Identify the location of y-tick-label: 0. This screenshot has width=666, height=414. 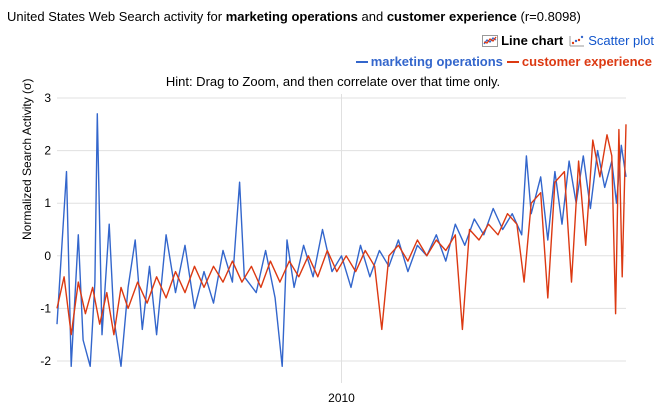
(47, 256).